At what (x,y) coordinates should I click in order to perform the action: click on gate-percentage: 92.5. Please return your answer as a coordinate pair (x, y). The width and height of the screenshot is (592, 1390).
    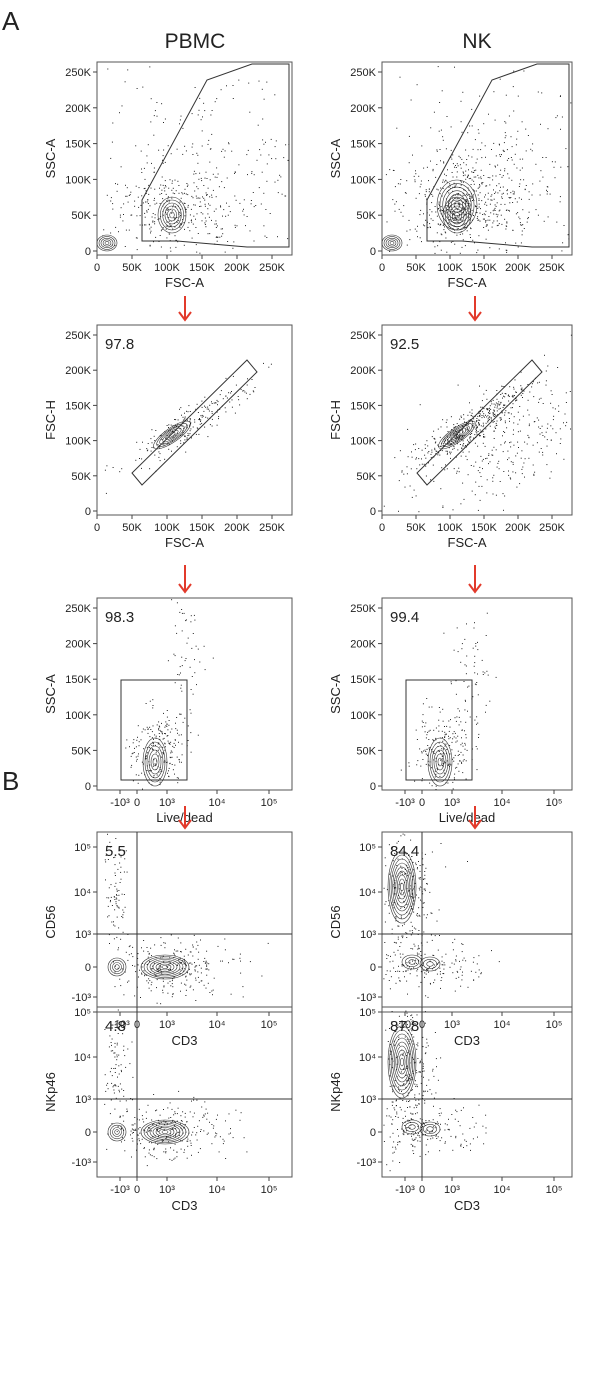
    Looking at the image, I should click on (404, 344).